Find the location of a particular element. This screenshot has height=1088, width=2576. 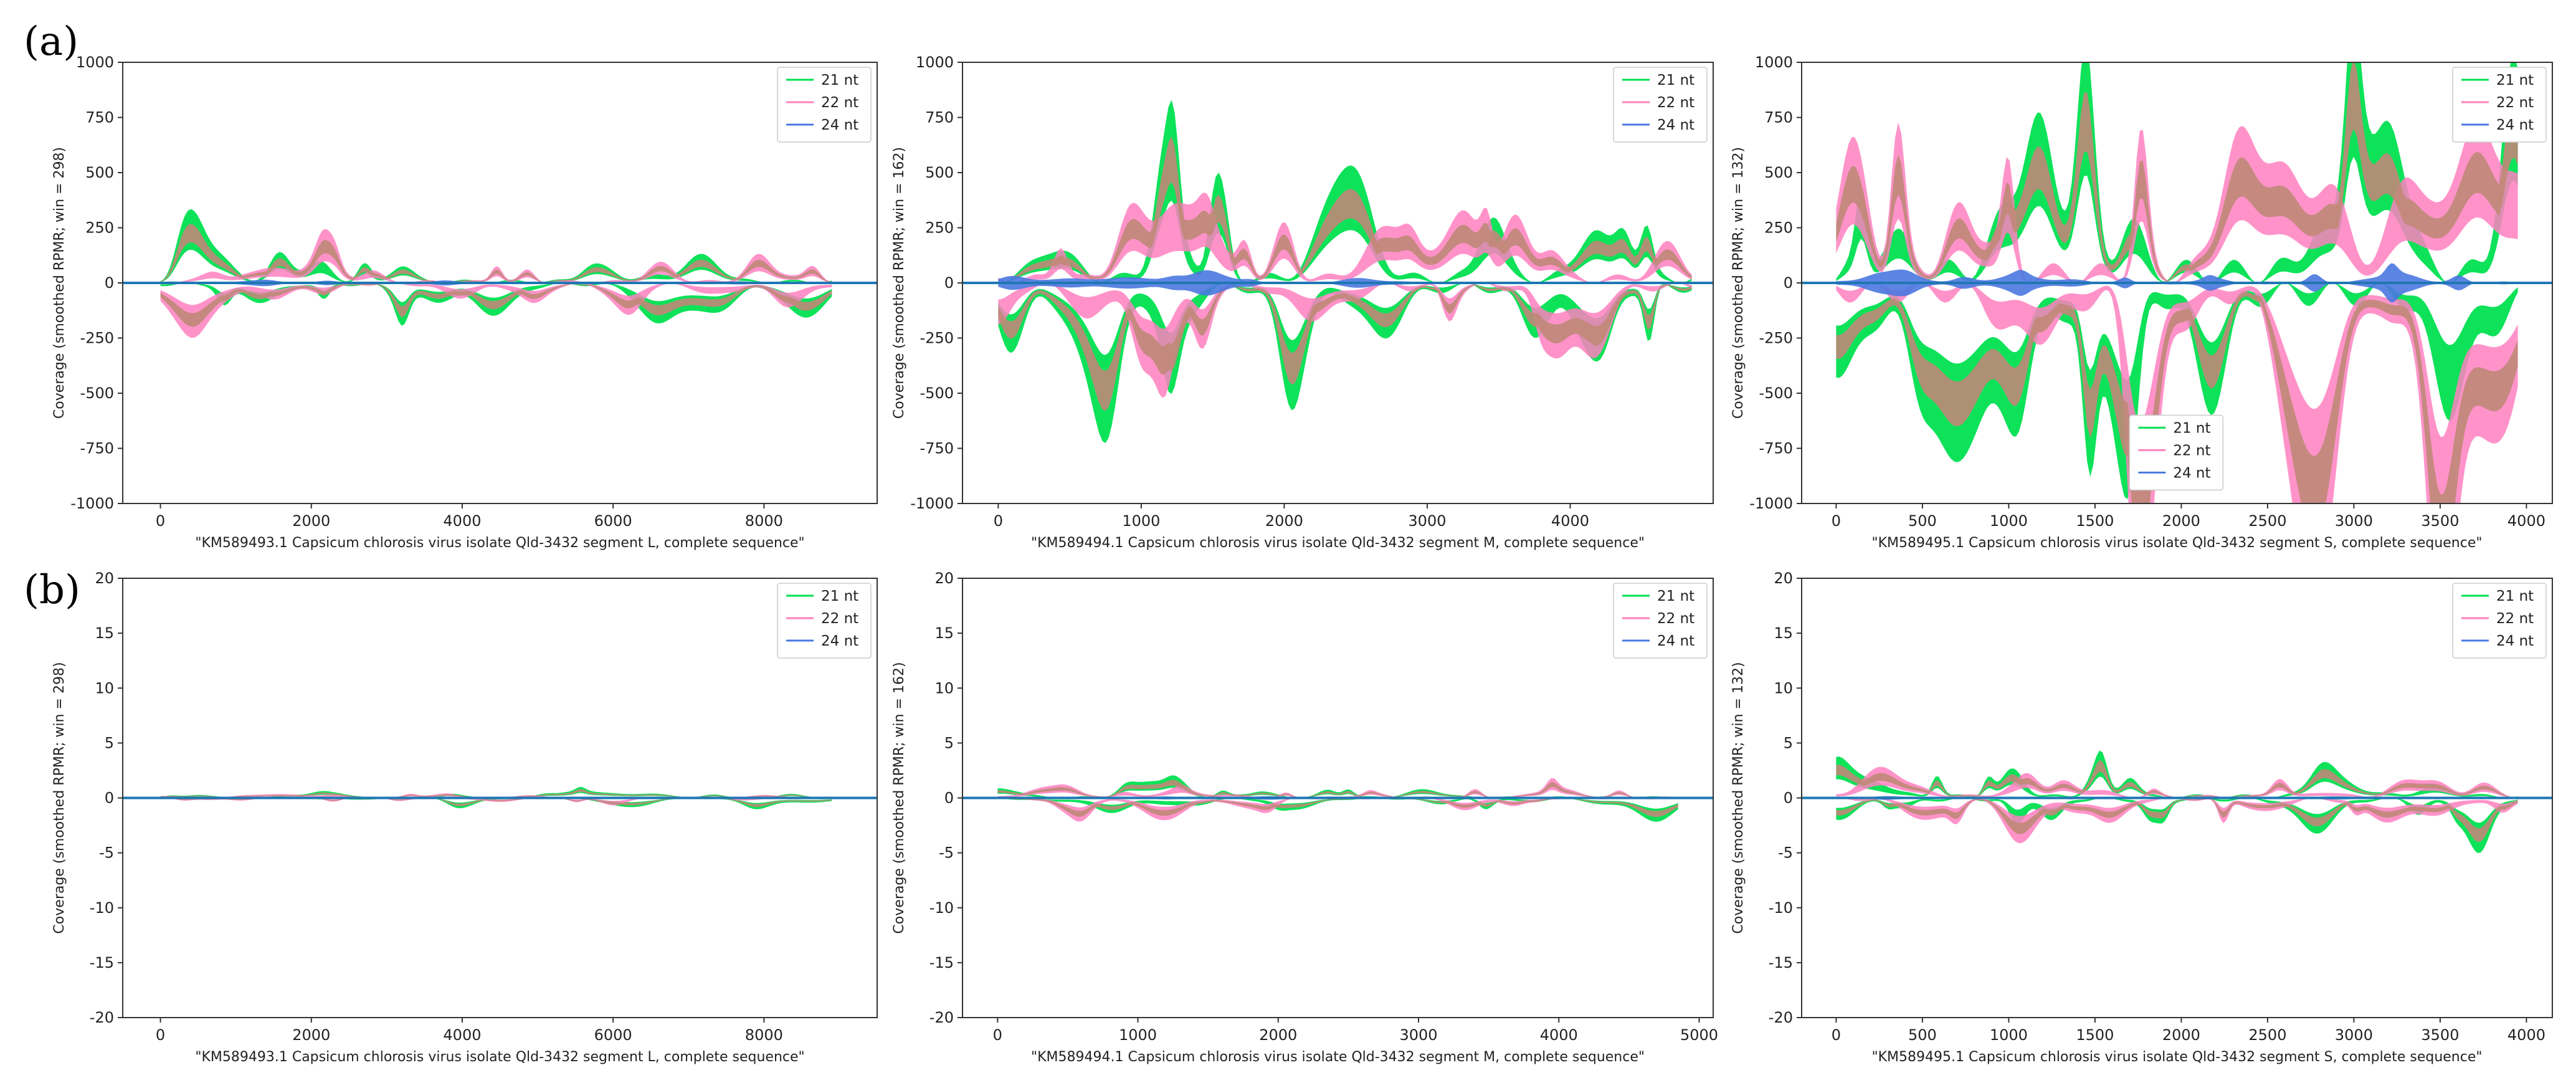

y-tick-label: 10 is located at coordinates (1784, 688).